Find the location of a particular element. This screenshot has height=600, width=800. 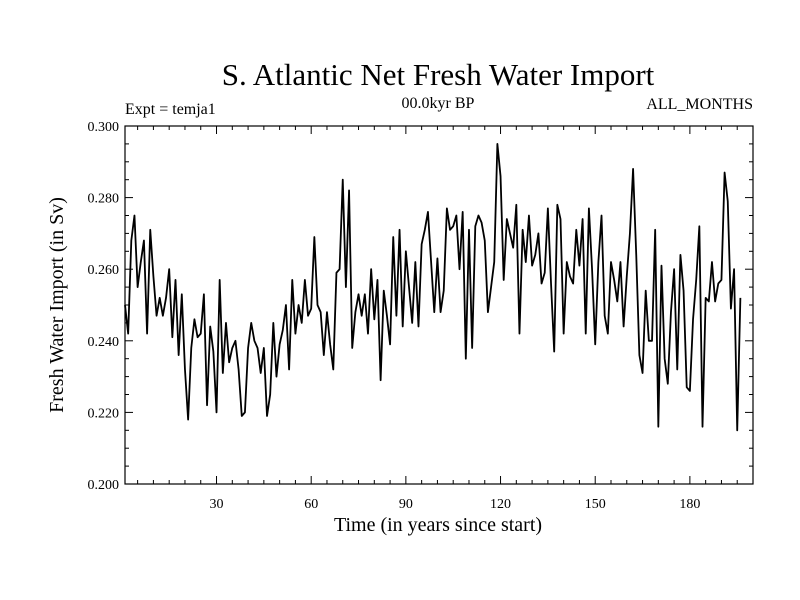

y-tick-label: 0.200 is located at coordinates (104, 485).